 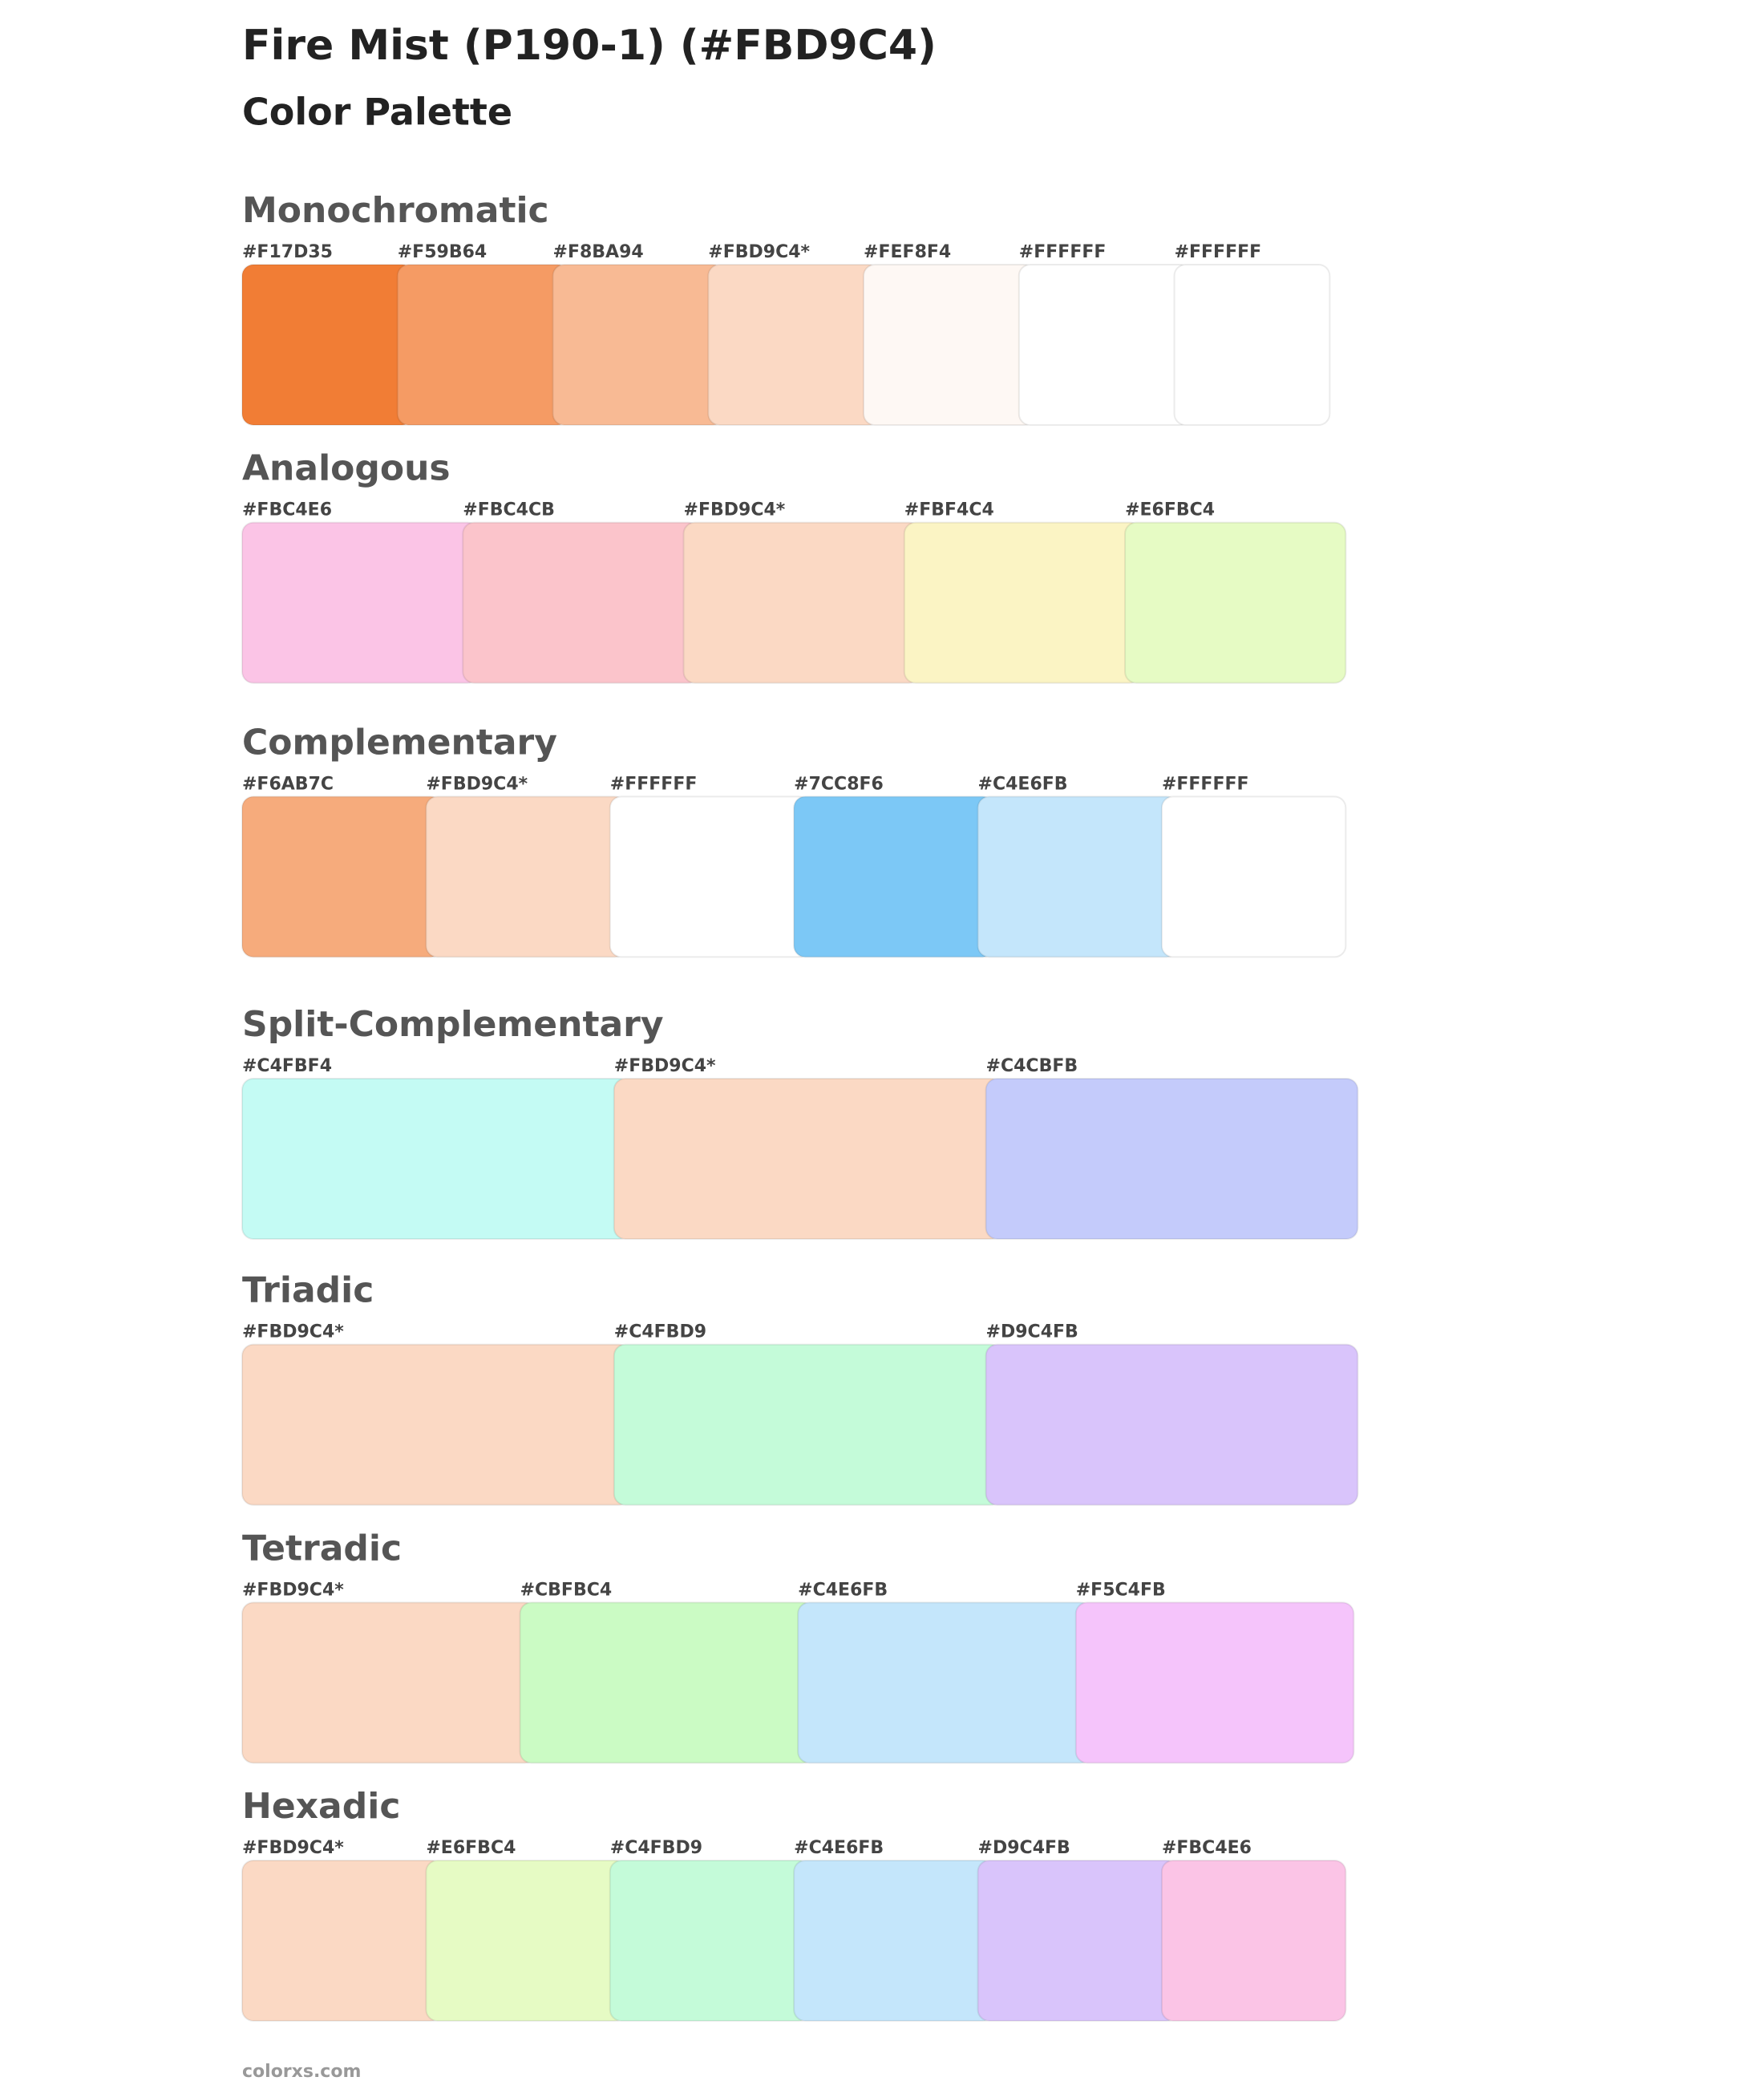 I want to click on swatch-label: #F8BA94, so click(x=598, y=252).